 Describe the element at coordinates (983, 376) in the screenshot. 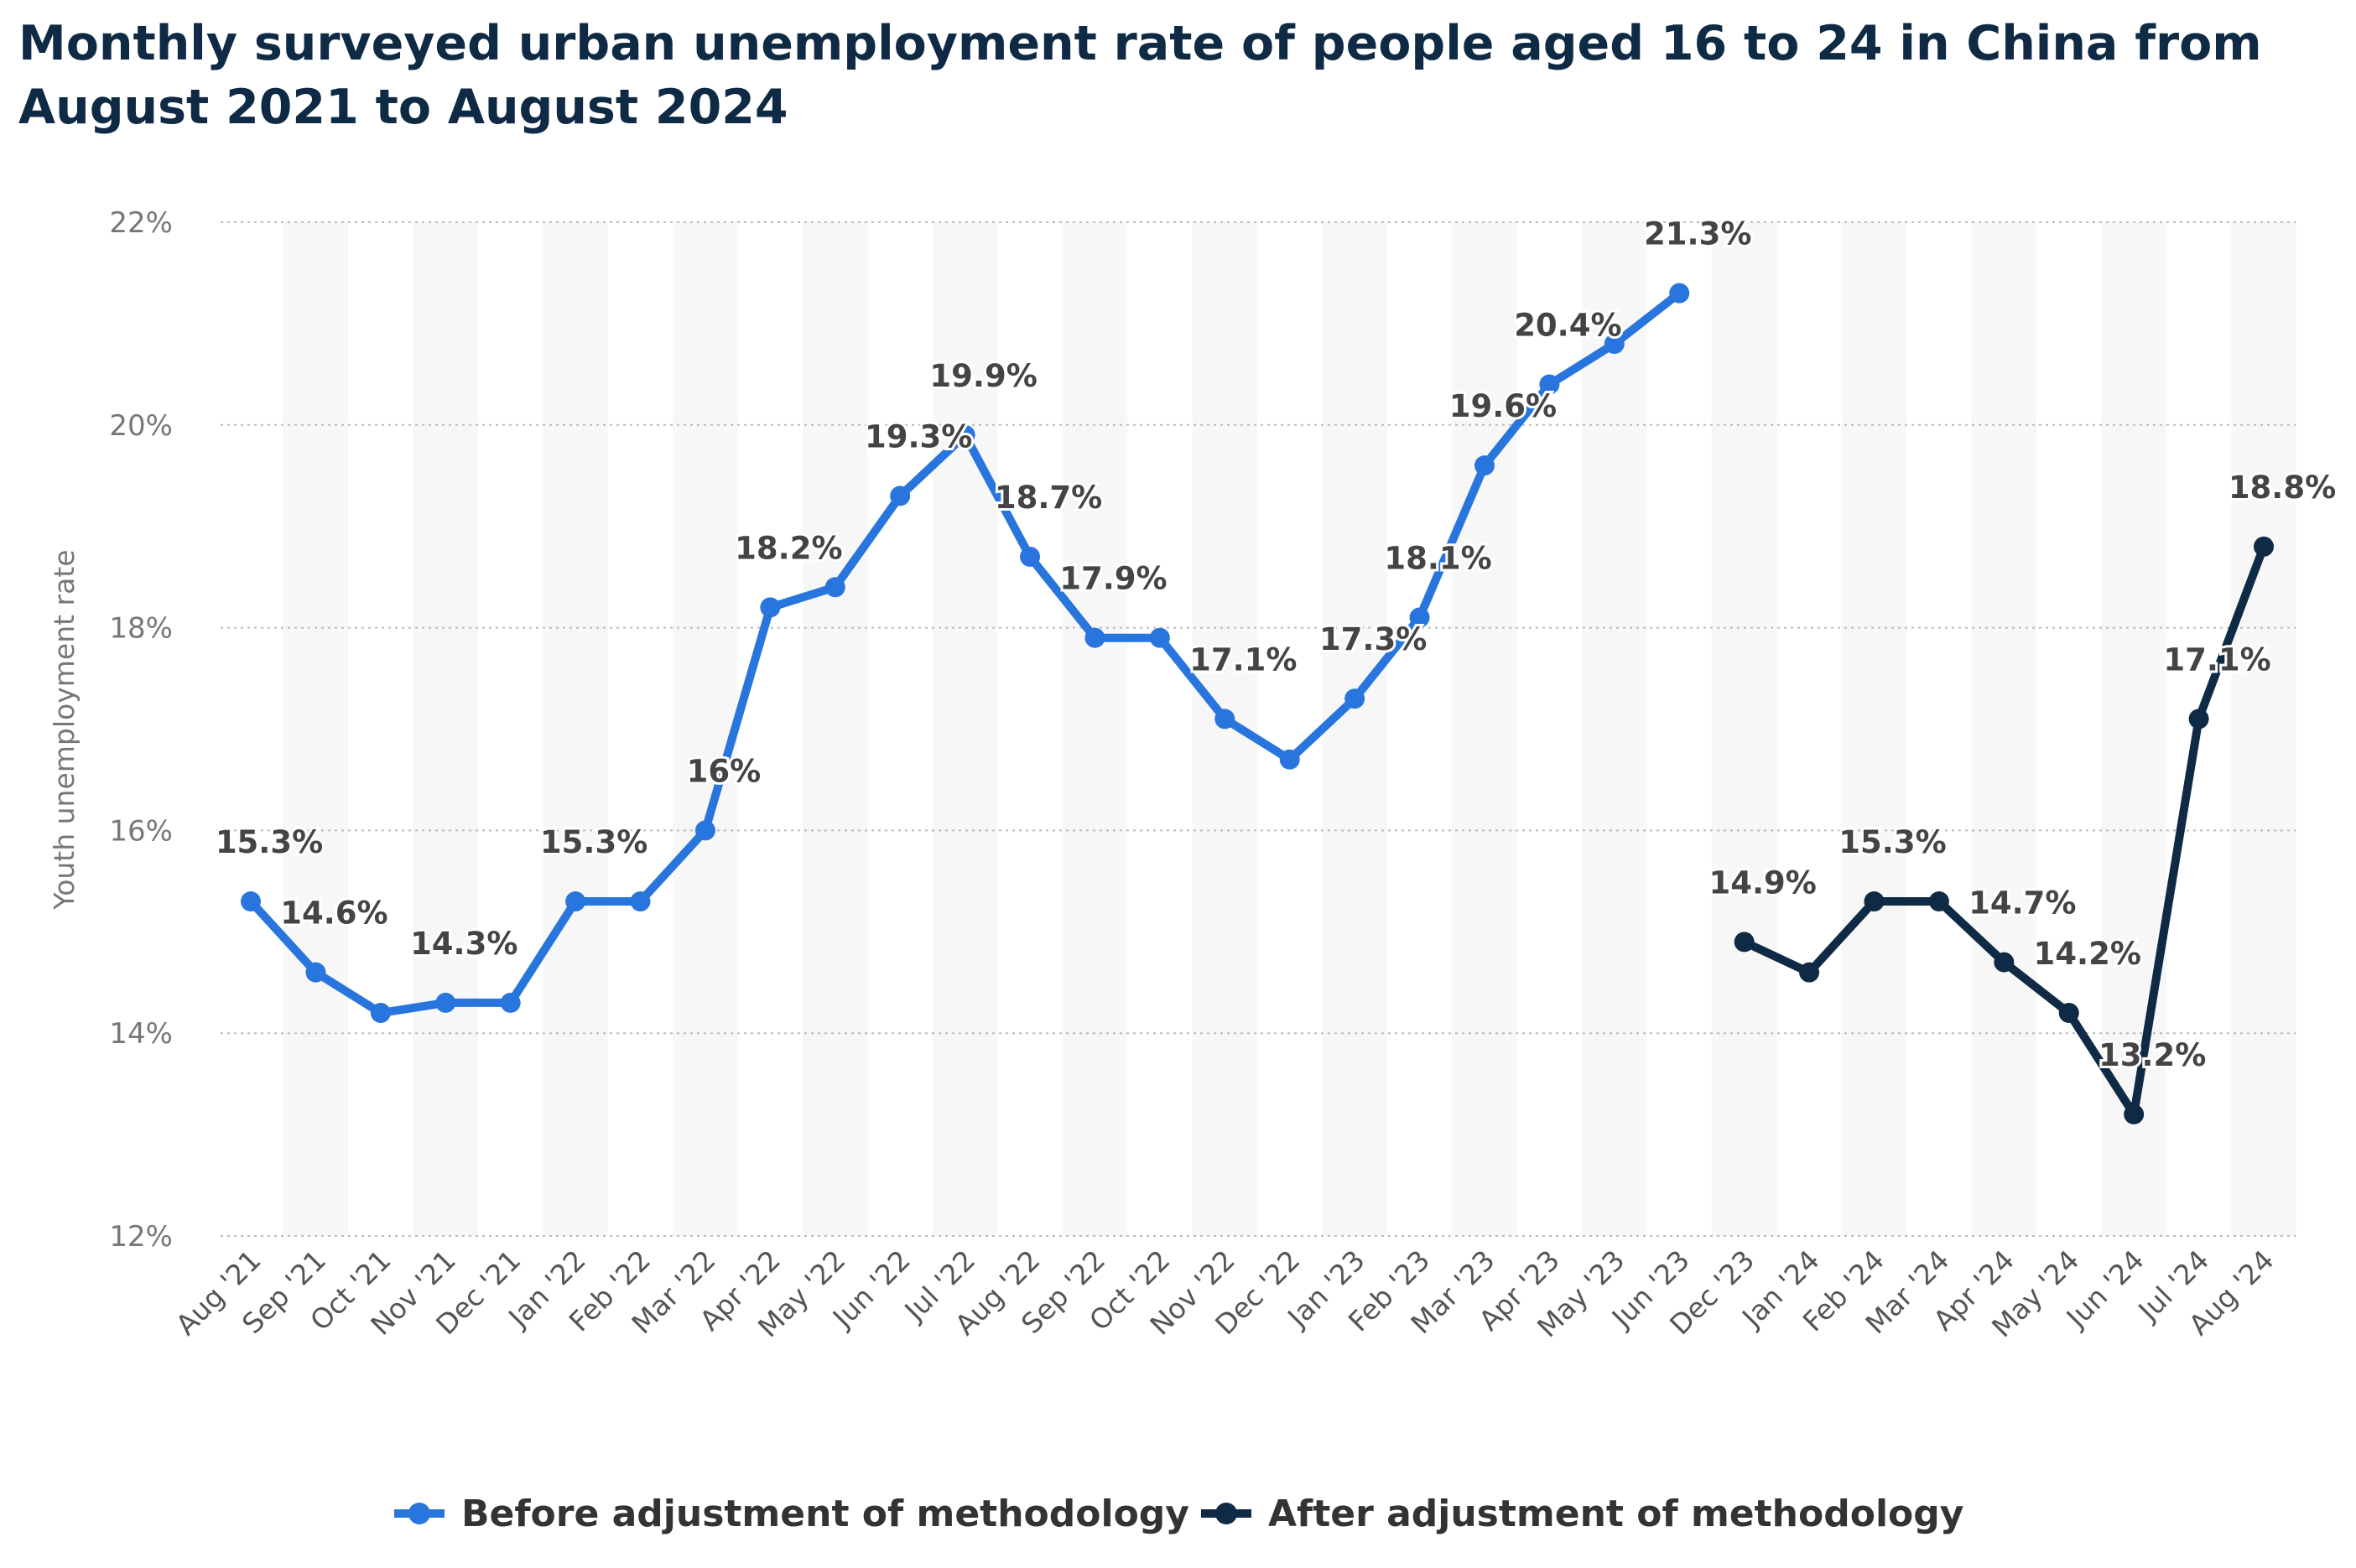

I see `data-label: 19.9%` at that location.